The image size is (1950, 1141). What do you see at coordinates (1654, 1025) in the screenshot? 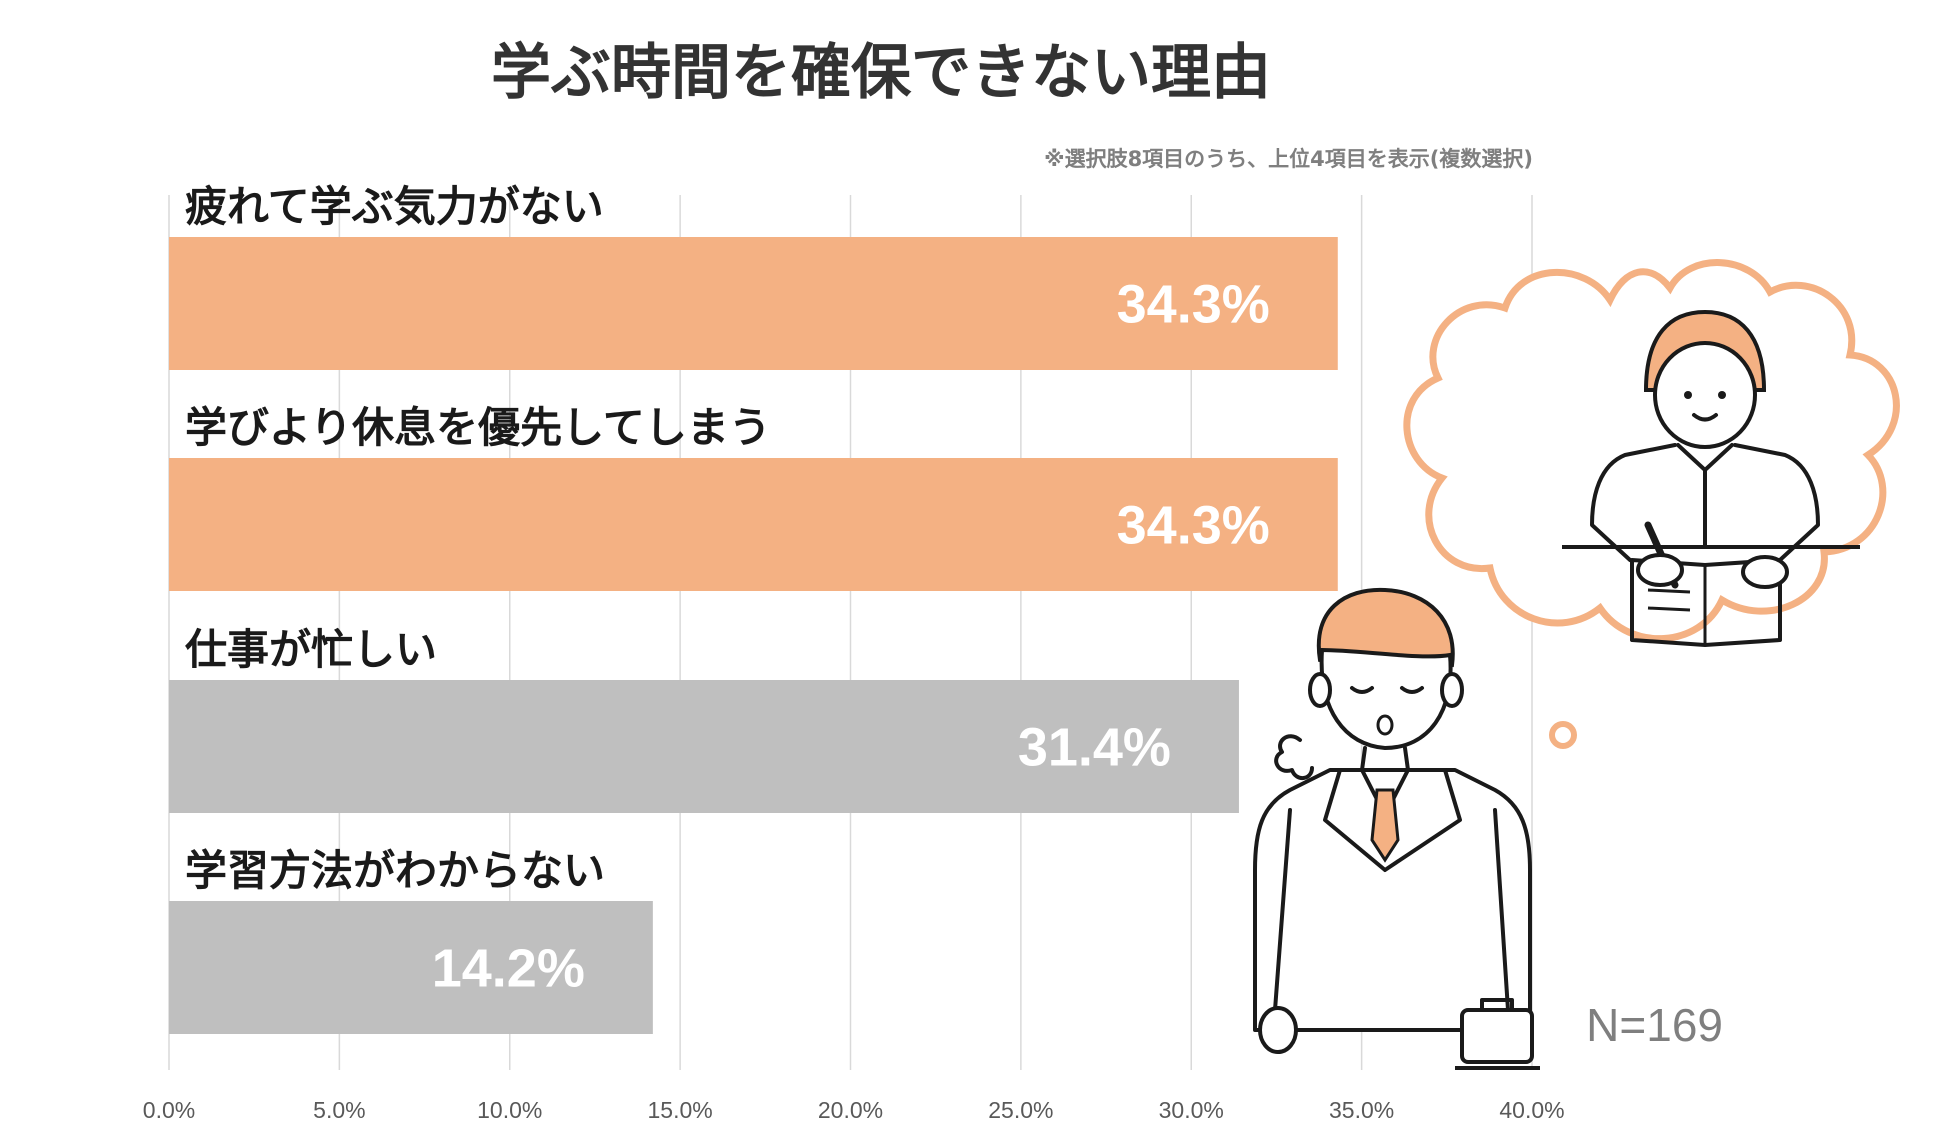
I see `sample-size-label: N=169` at bounding box center [1654, 1025].